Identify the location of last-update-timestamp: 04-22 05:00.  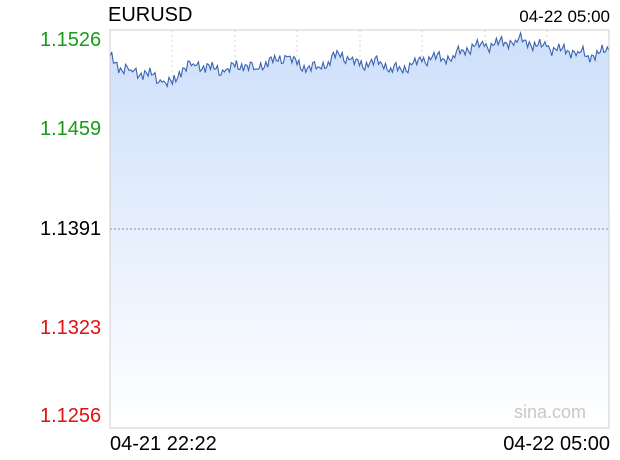
(564, 16).